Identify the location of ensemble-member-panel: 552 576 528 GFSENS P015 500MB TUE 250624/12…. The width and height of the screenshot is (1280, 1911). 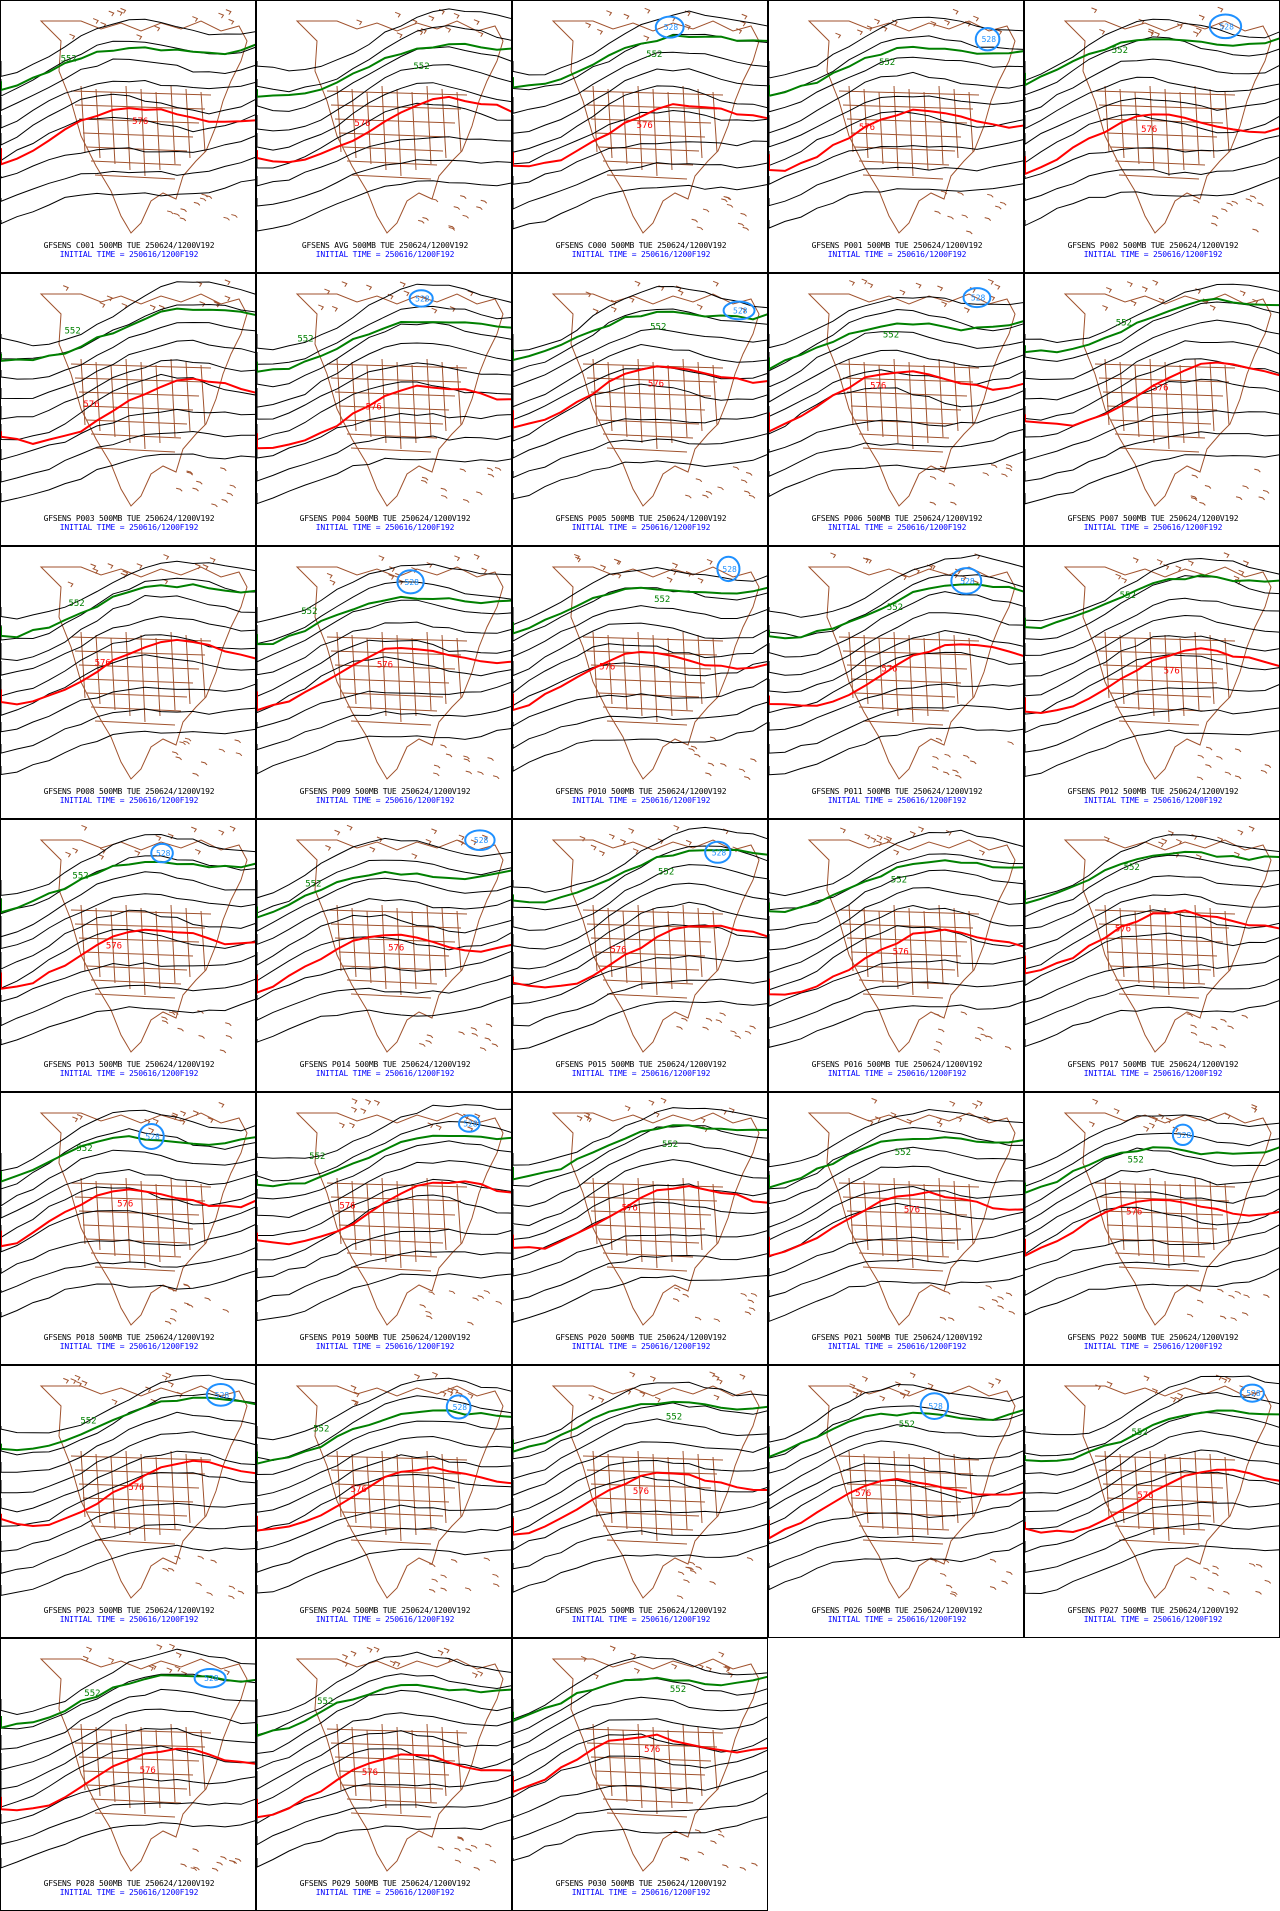
(640, 955).